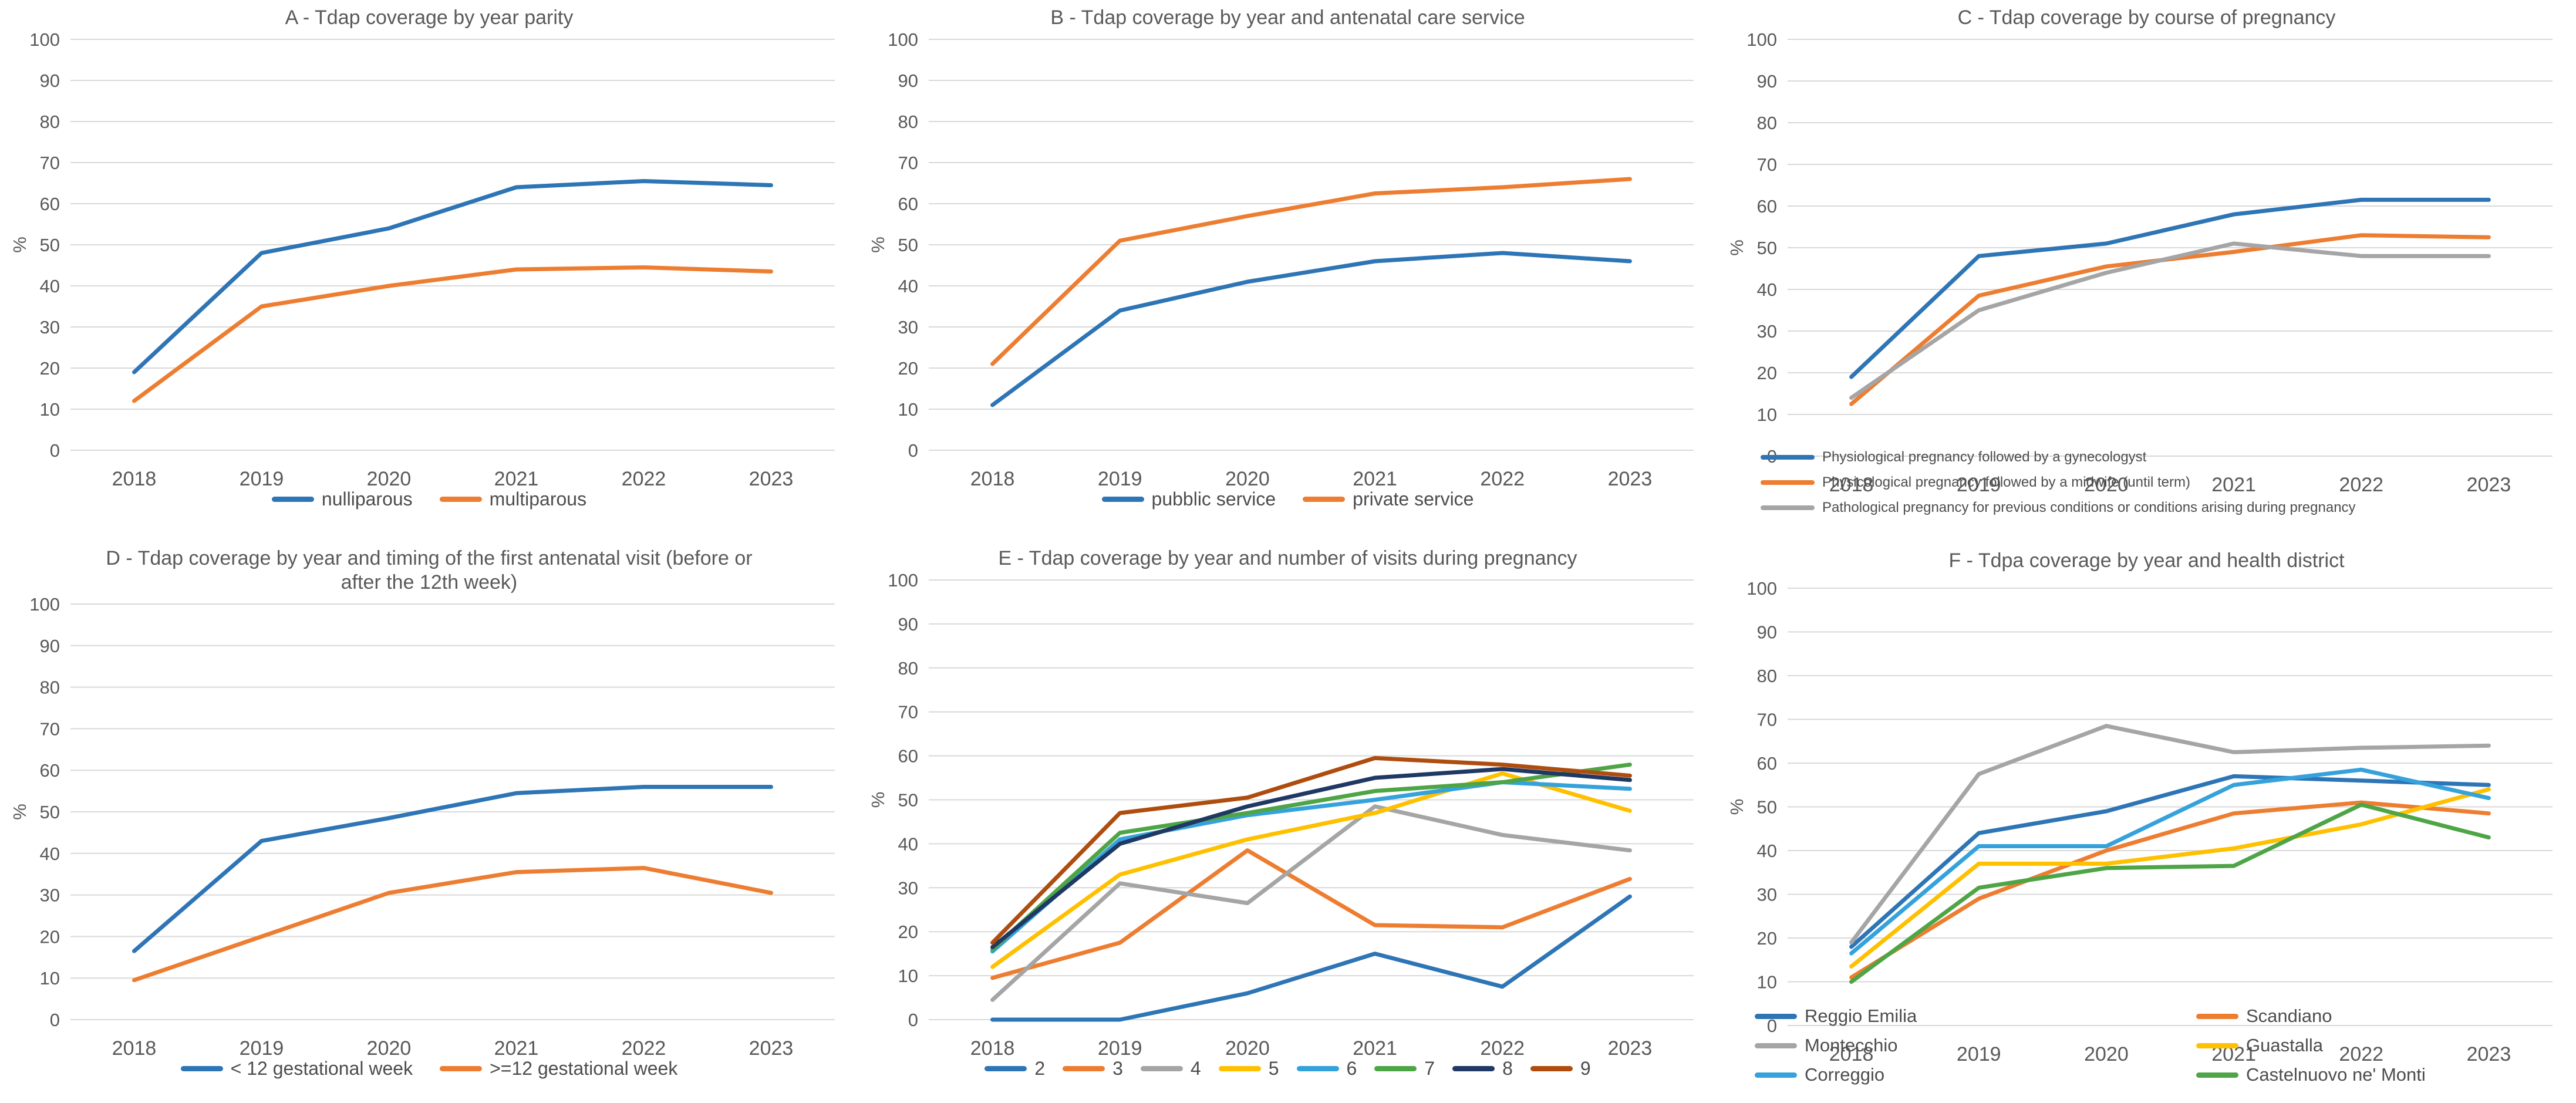  What do you see at coordinates (1120, 479) in the screenshot?
I see `svg-text: 2019` at bounding box center [1120, 479].